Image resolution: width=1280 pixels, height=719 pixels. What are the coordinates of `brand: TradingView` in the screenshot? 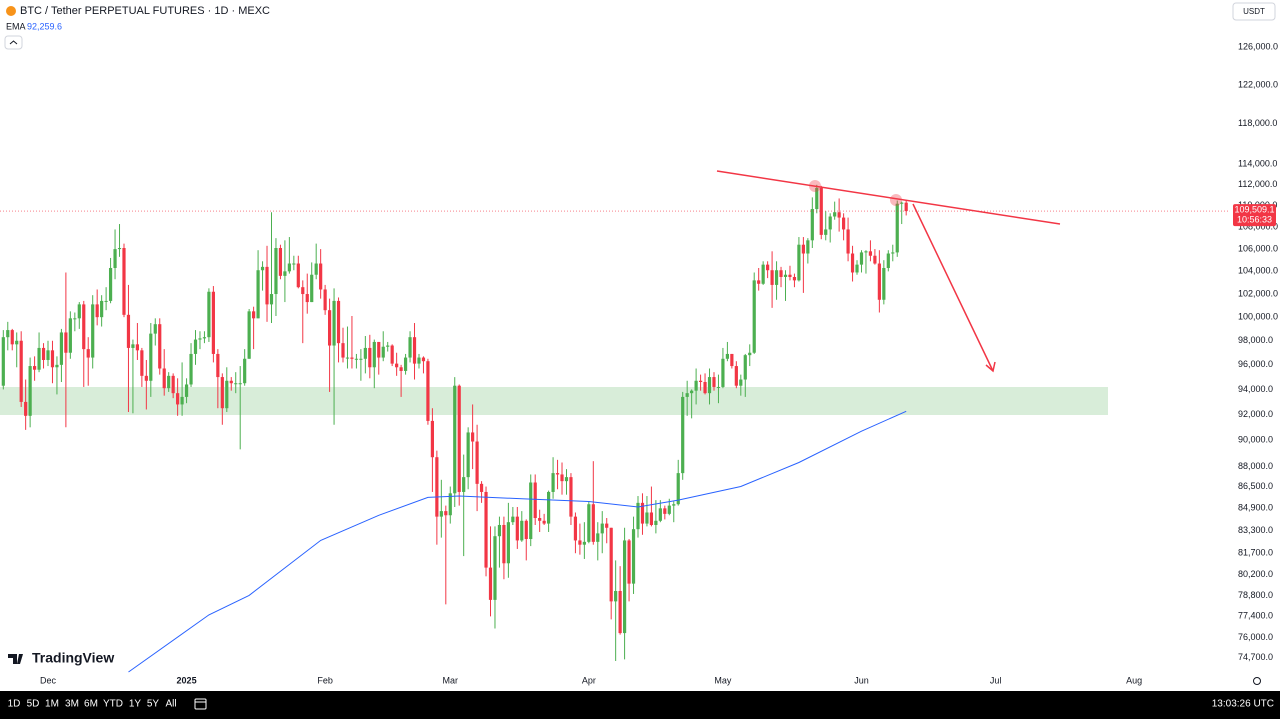 It's located at (61, 658).